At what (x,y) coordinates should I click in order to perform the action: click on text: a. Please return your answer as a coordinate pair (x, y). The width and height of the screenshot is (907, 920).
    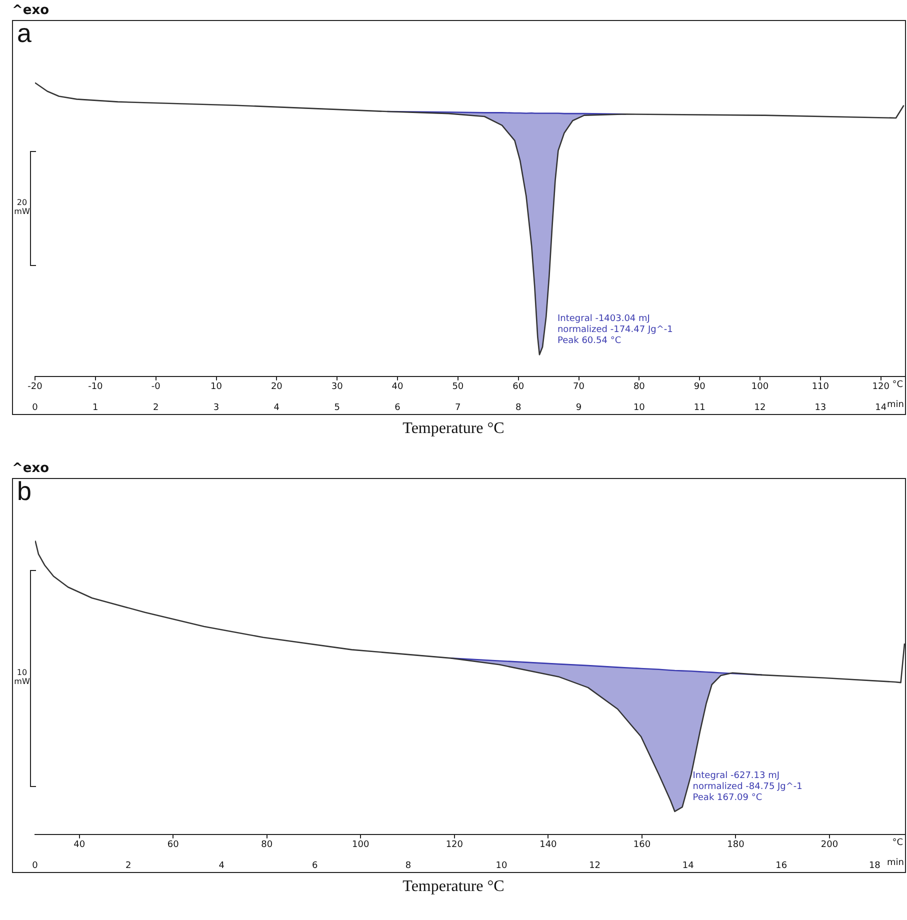
    Looking at the image, I should click on (24, 33).